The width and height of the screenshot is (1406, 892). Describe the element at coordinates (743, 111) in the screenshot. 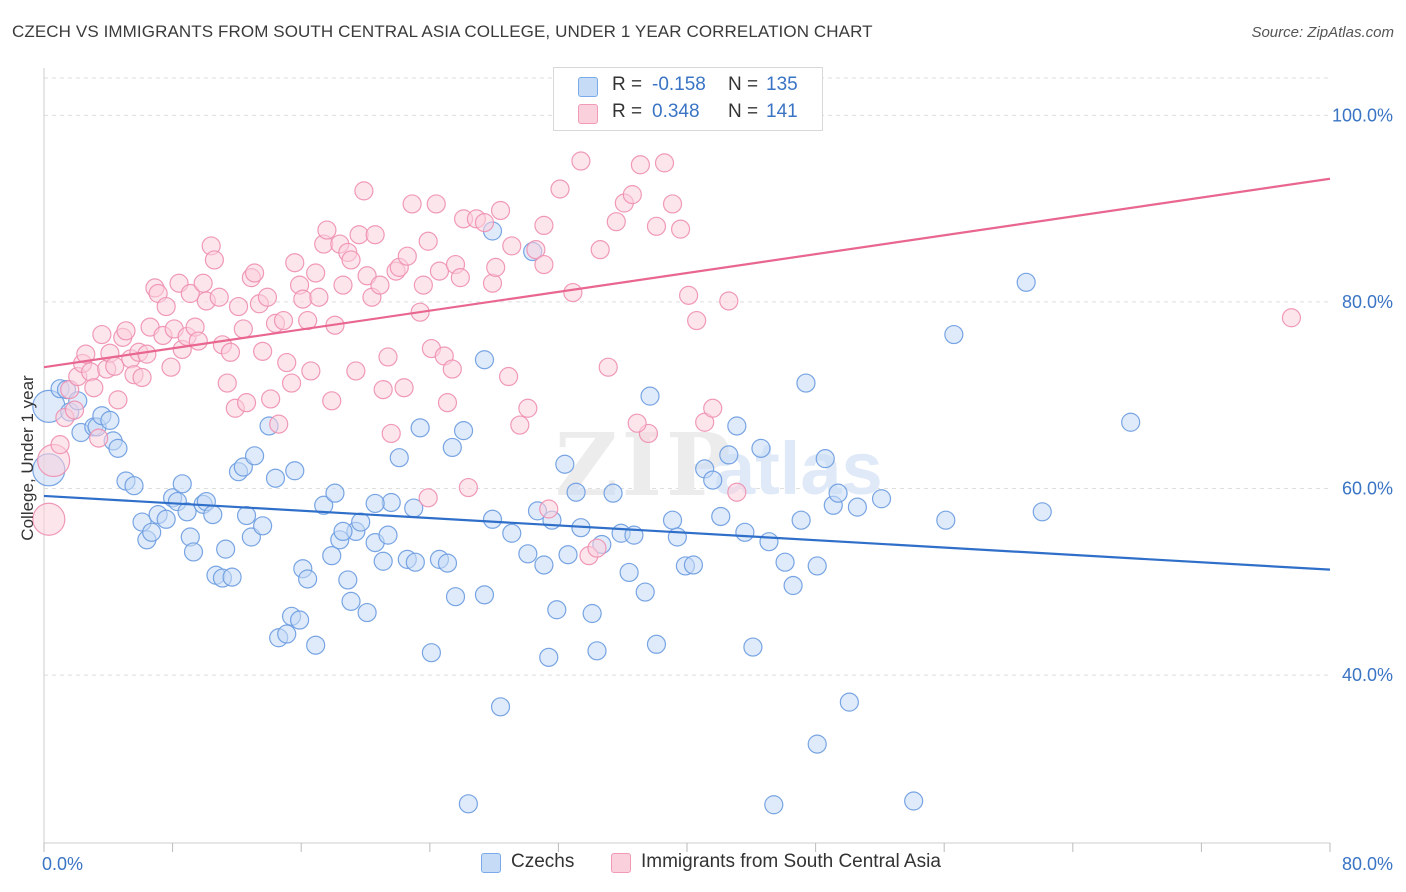

I see `legend-n-label: N =` at that location.